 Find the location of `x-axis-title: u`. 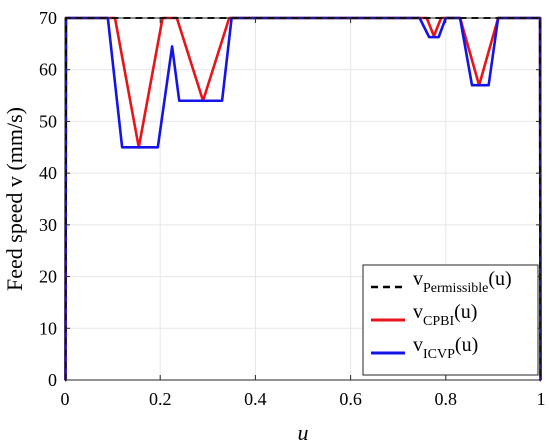

x-axis-title: u is located at coordinates (303, 432).